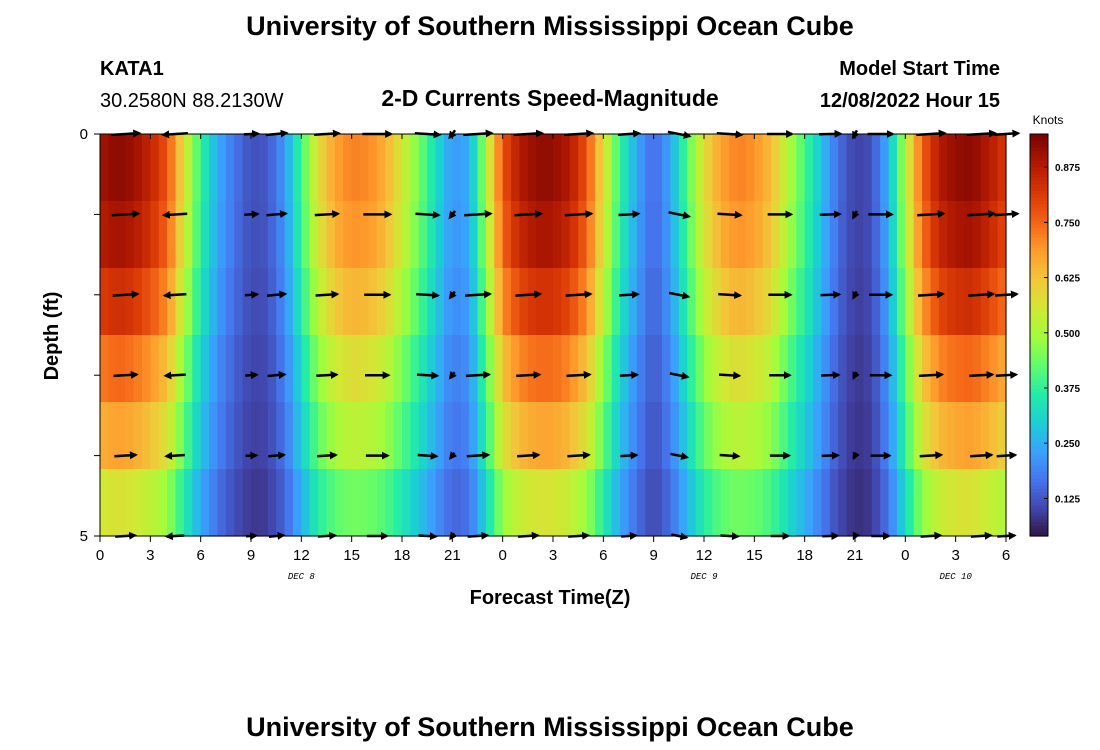 Image resolution: width=1100 pixels, height=750 pixels. What do you see at coordinates (704, 577) in the screenshot?
I see `day-label: DEC 9` at bounding box center [704, 577].